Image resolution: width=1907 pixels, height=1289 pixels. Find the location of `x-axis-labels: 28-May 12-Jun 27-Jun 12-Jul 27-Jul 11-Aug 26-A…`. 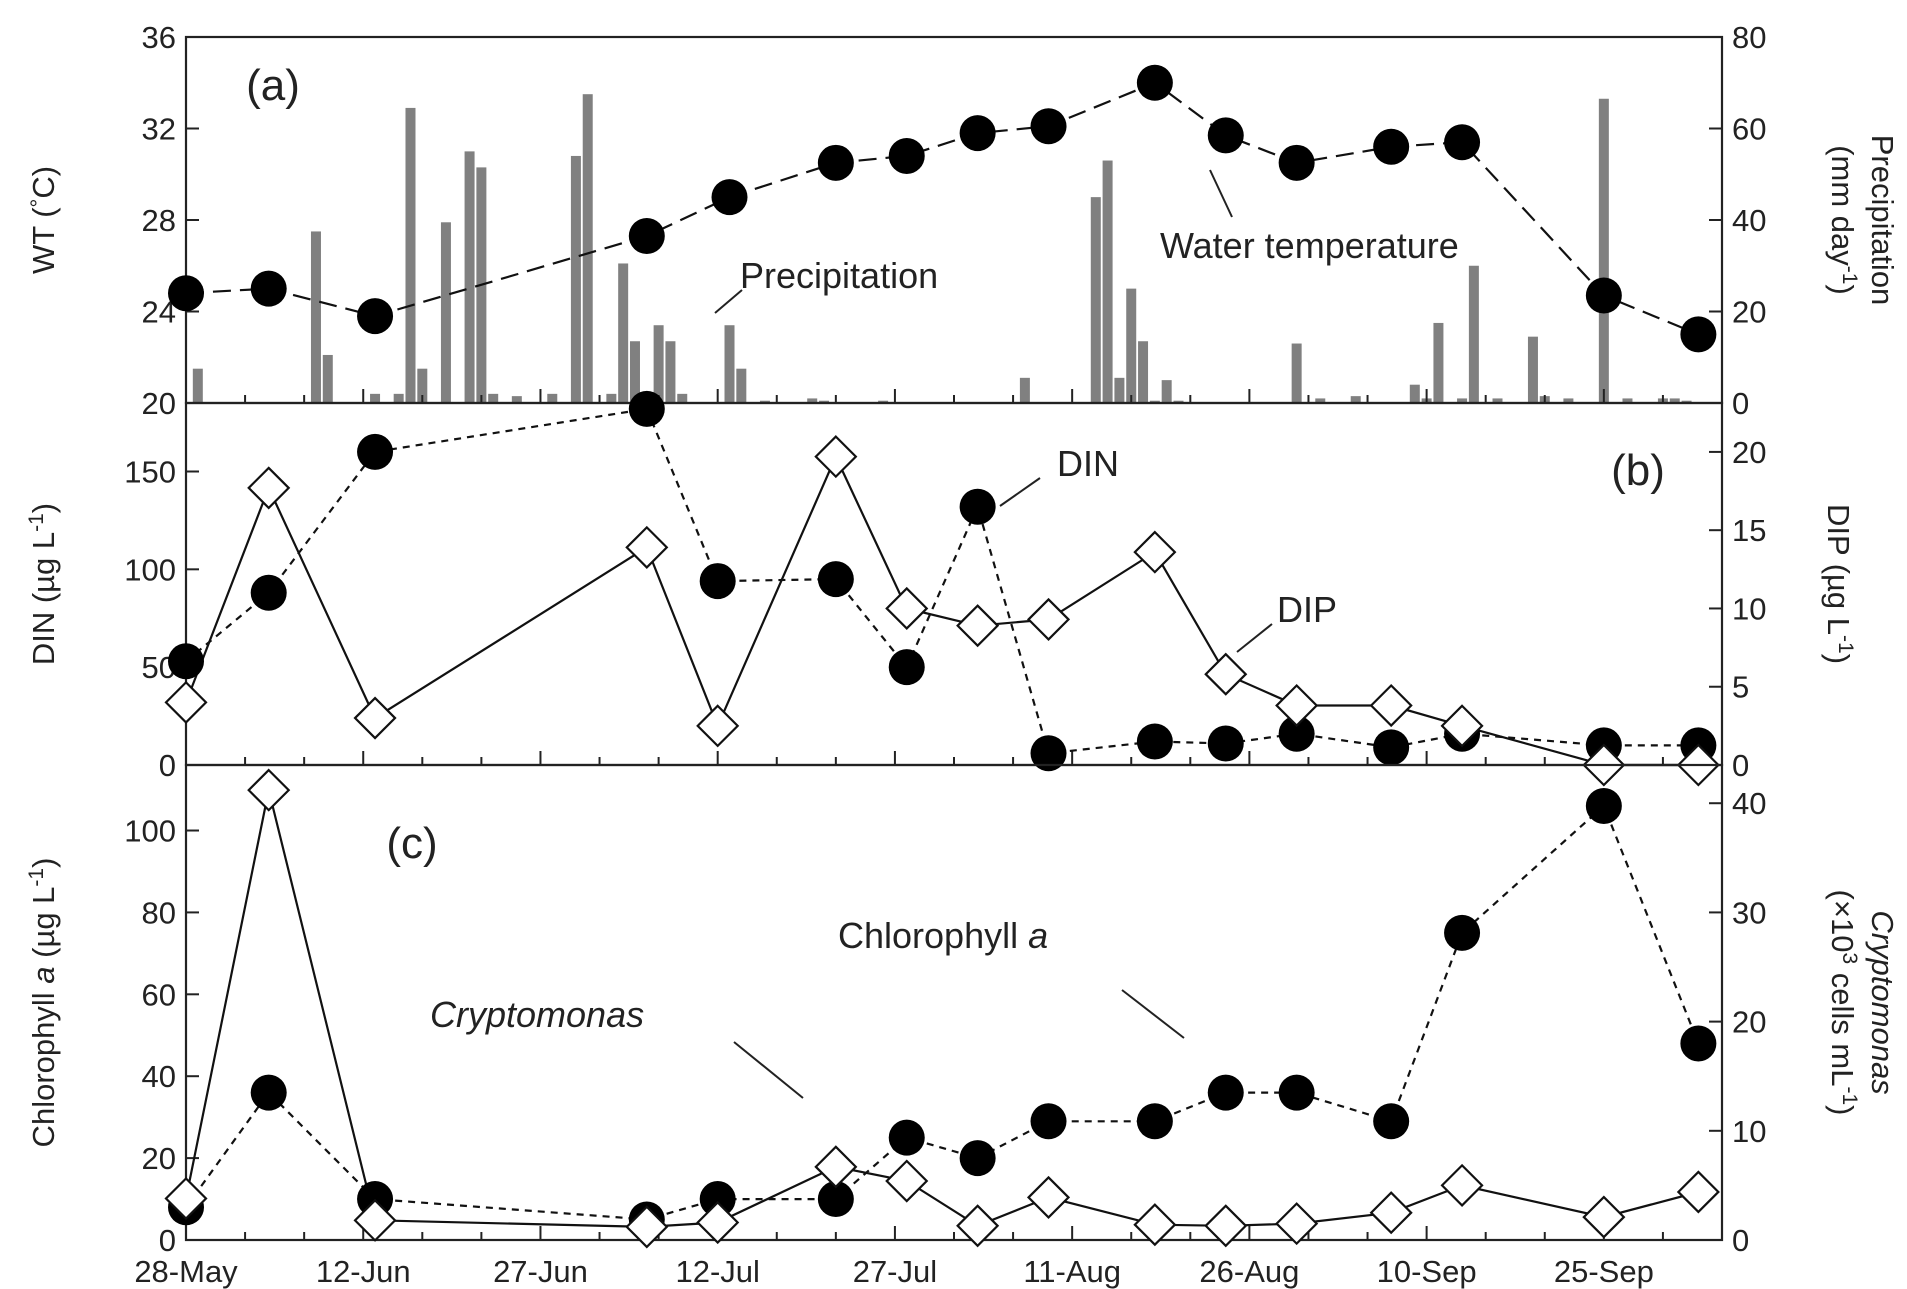

x-axis-labels: 28-May 12-Jun 27-Jun 12-Jul 27-Jul 11-Aug 26-A… is located at coordinates (894, 1271).